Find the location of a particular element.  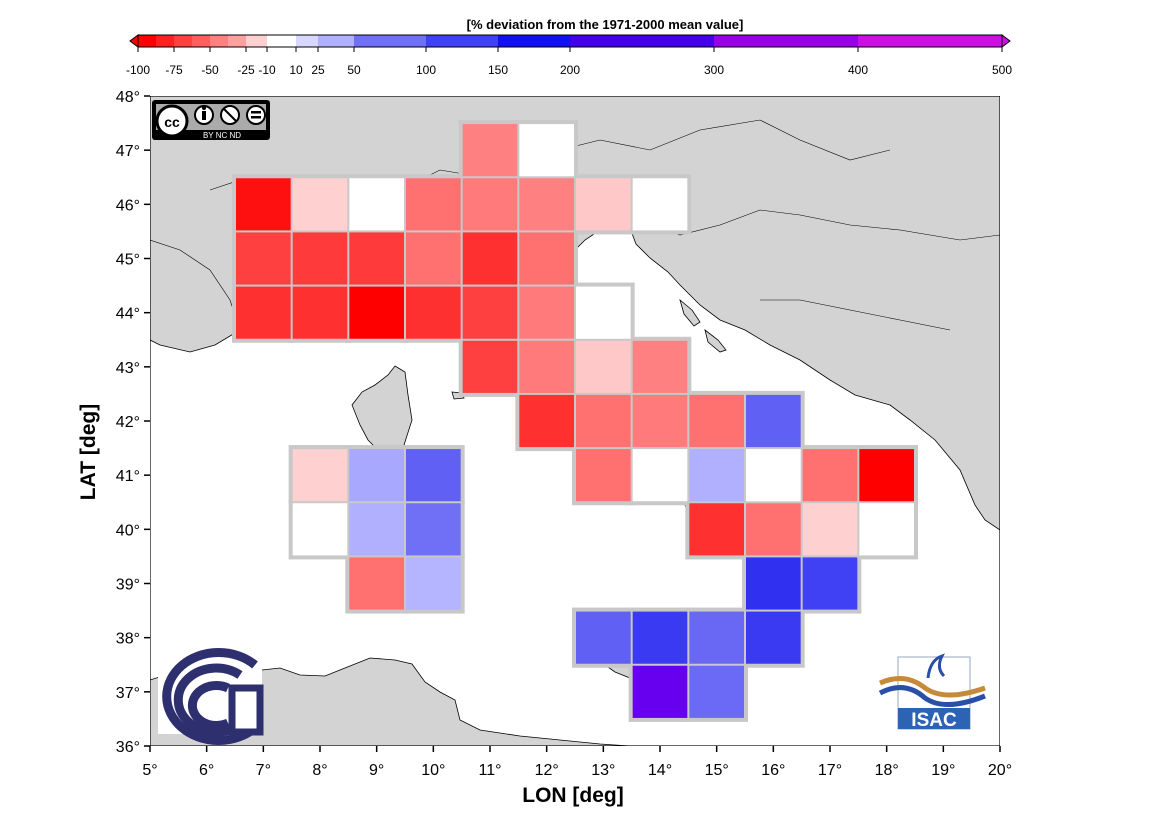

y-tick-label: 43° is located at coordinates (128, 368).